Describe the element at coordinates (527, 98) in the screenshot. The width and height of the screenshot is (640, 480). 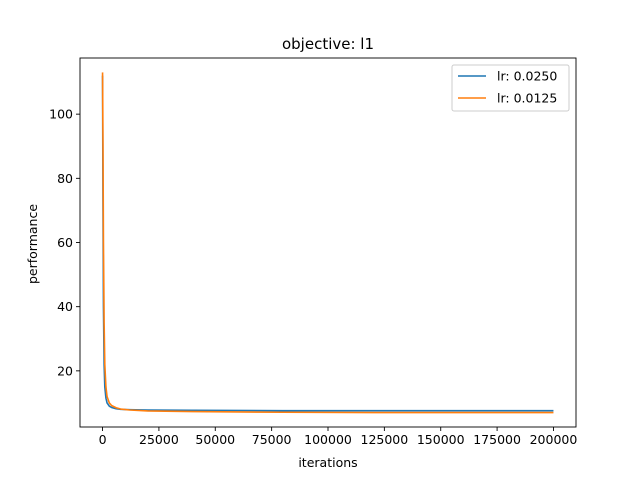
I see `legend-label-1: lr: 0.0125` at that location.